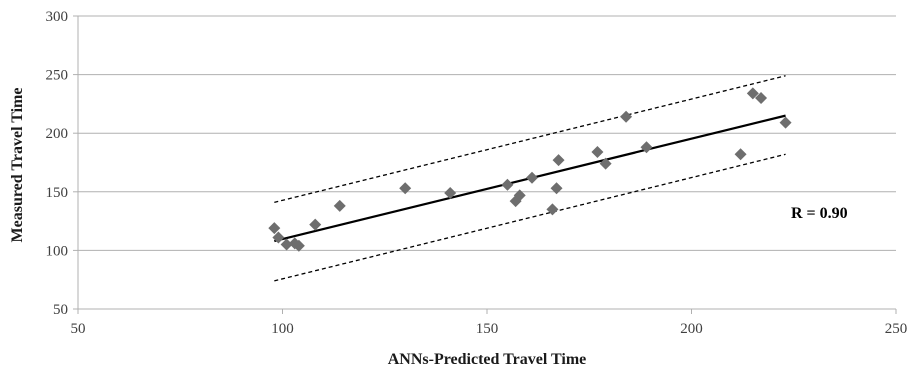 This screenshot has width=911, height=371. What do you see at coordinates (78, 329) in the screenshot?
I see `x-tick-label: 50` at bounding box center [78, 329].